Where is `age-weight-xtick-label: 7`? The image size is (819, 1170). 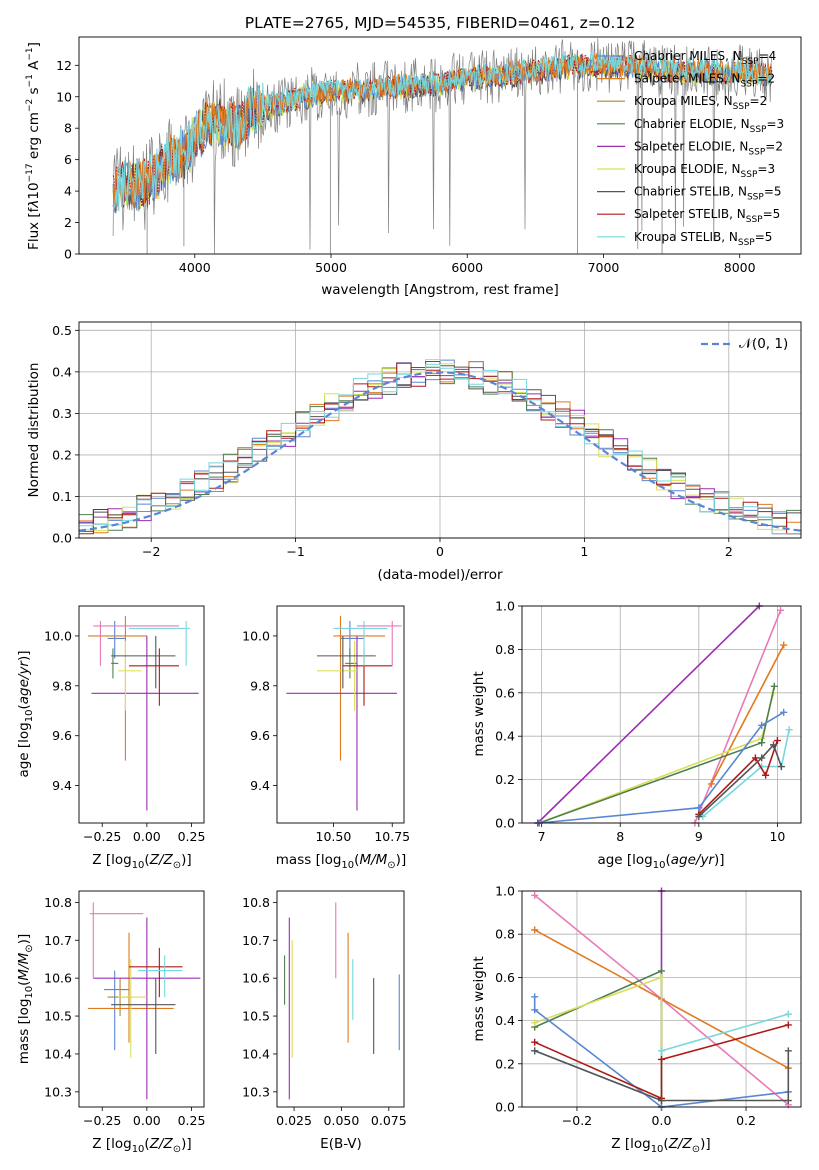 age-weight-xtick-label: 7 is located at coordinates (542, 836).